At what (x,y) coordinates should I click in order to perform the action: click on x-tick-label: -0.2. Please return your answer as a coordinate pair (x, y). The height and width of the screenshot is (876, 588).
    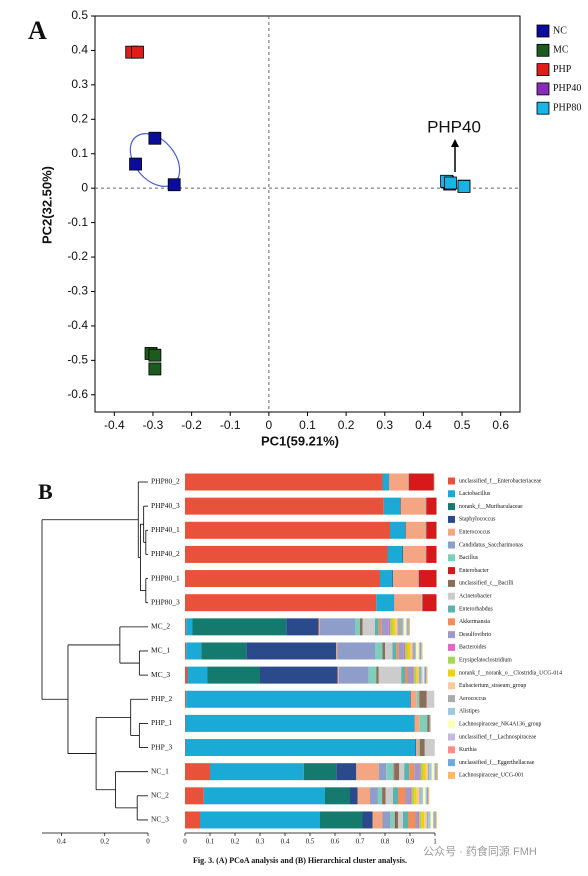
    Looking at the image, I should click on (191, 425).